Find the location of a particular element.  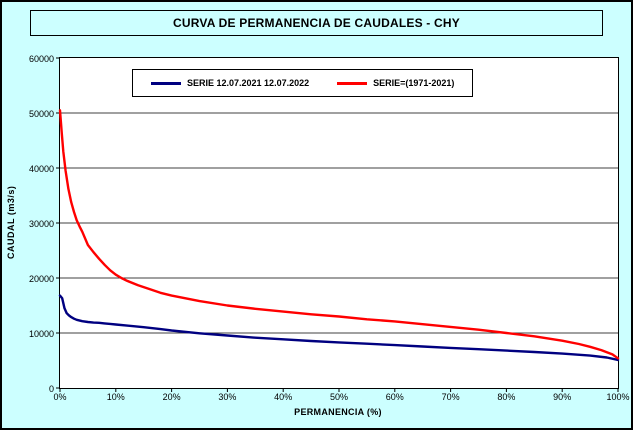

legend-label: SERIE=(1971-2021) is located at coordinates (414, 83).